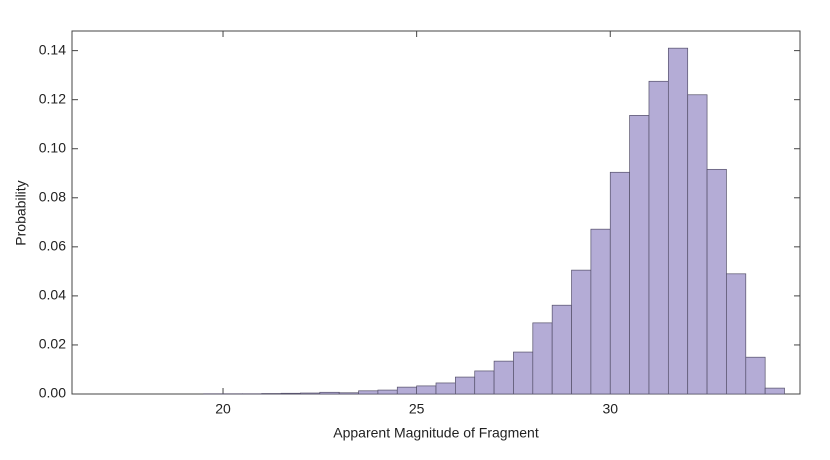  I want to click on y-tick-label: 0.04, so click(52, 295).